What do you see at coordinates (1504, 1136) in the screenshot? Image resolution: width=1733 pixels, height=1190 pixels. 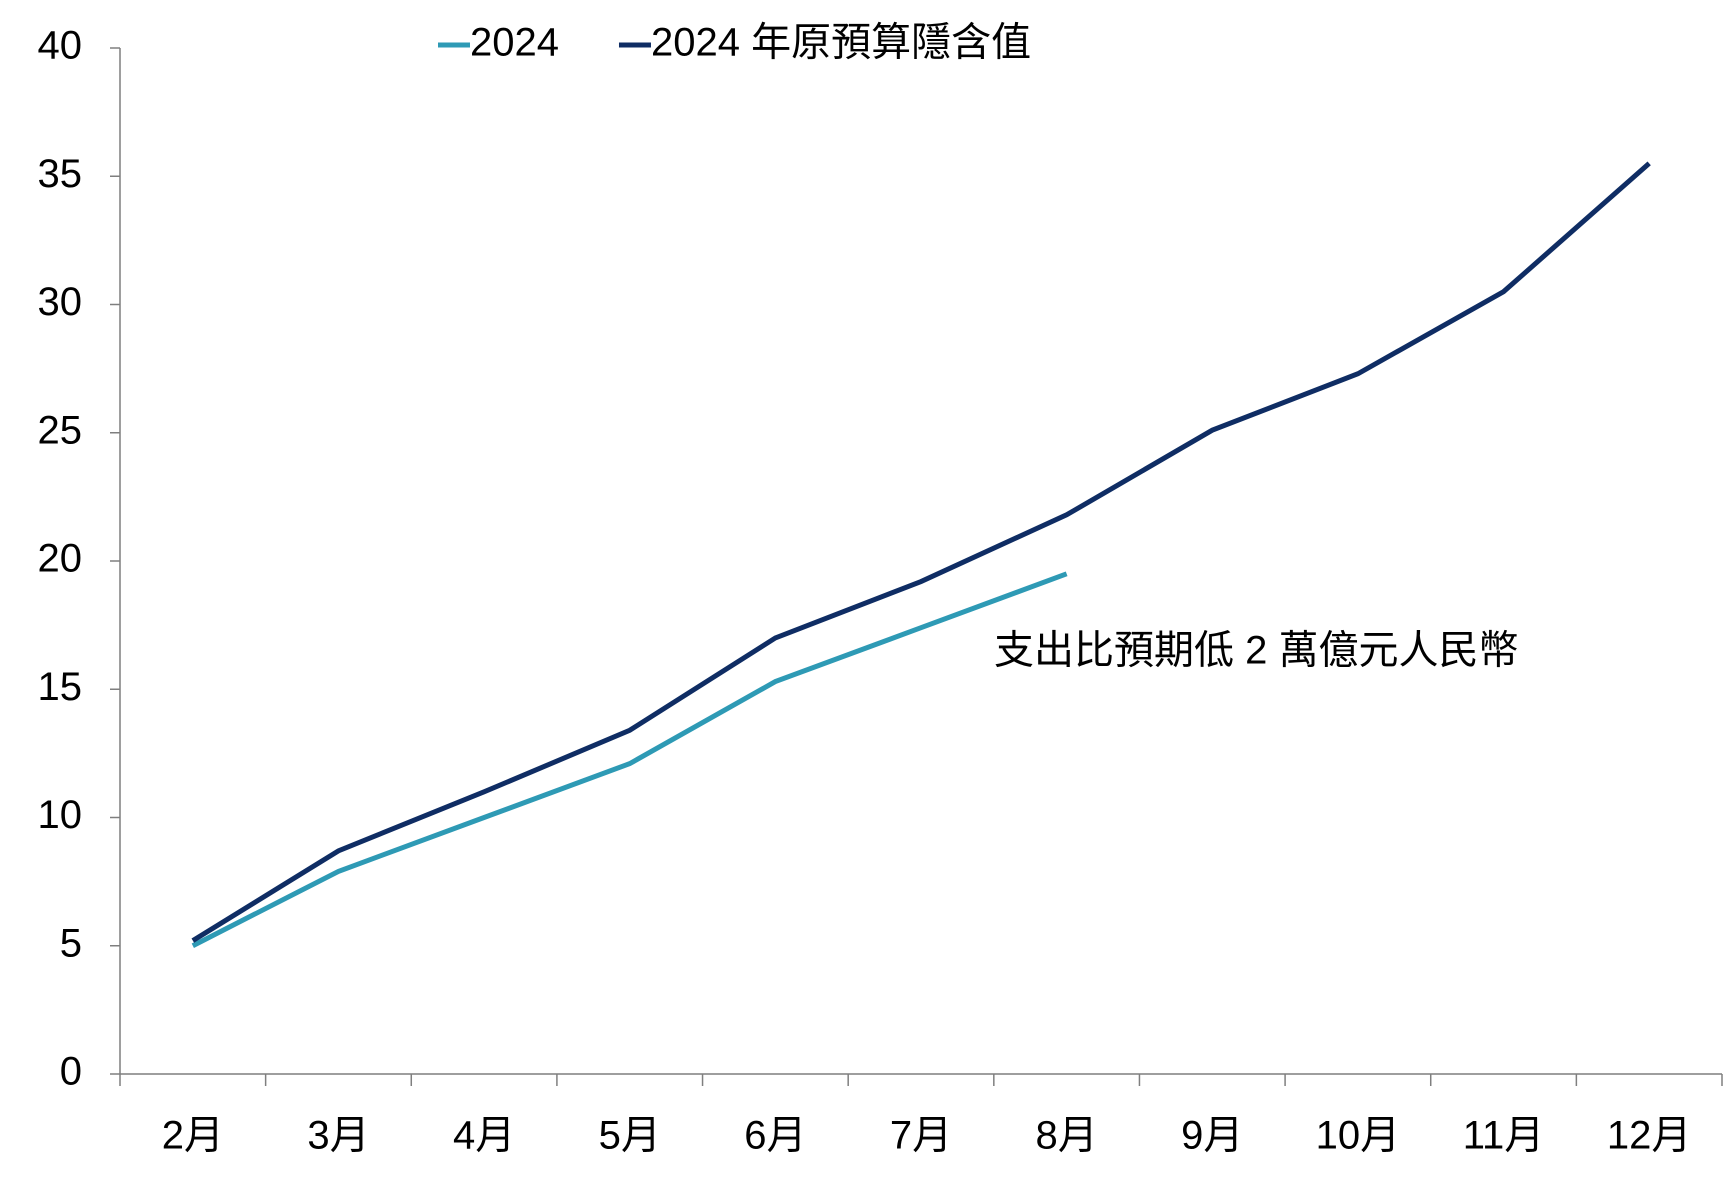 I see `x-tick-label: 11月` at bounding box center [1504, 1136].